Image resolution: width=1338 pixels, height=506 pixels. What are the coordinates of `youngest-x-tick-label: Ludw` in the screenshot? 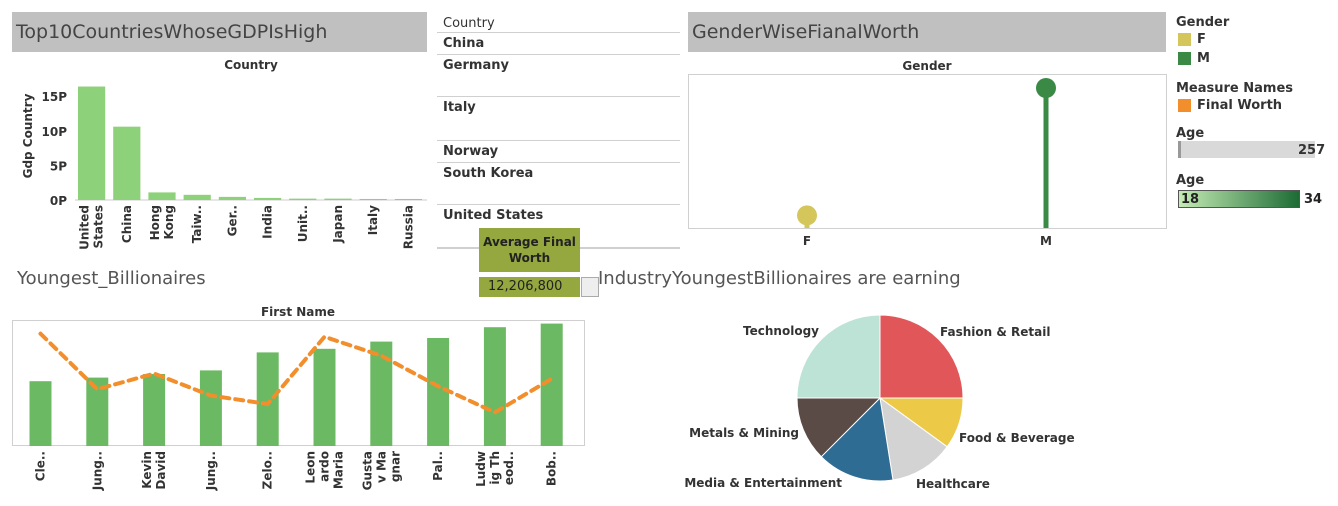 It's located at (481, 469).